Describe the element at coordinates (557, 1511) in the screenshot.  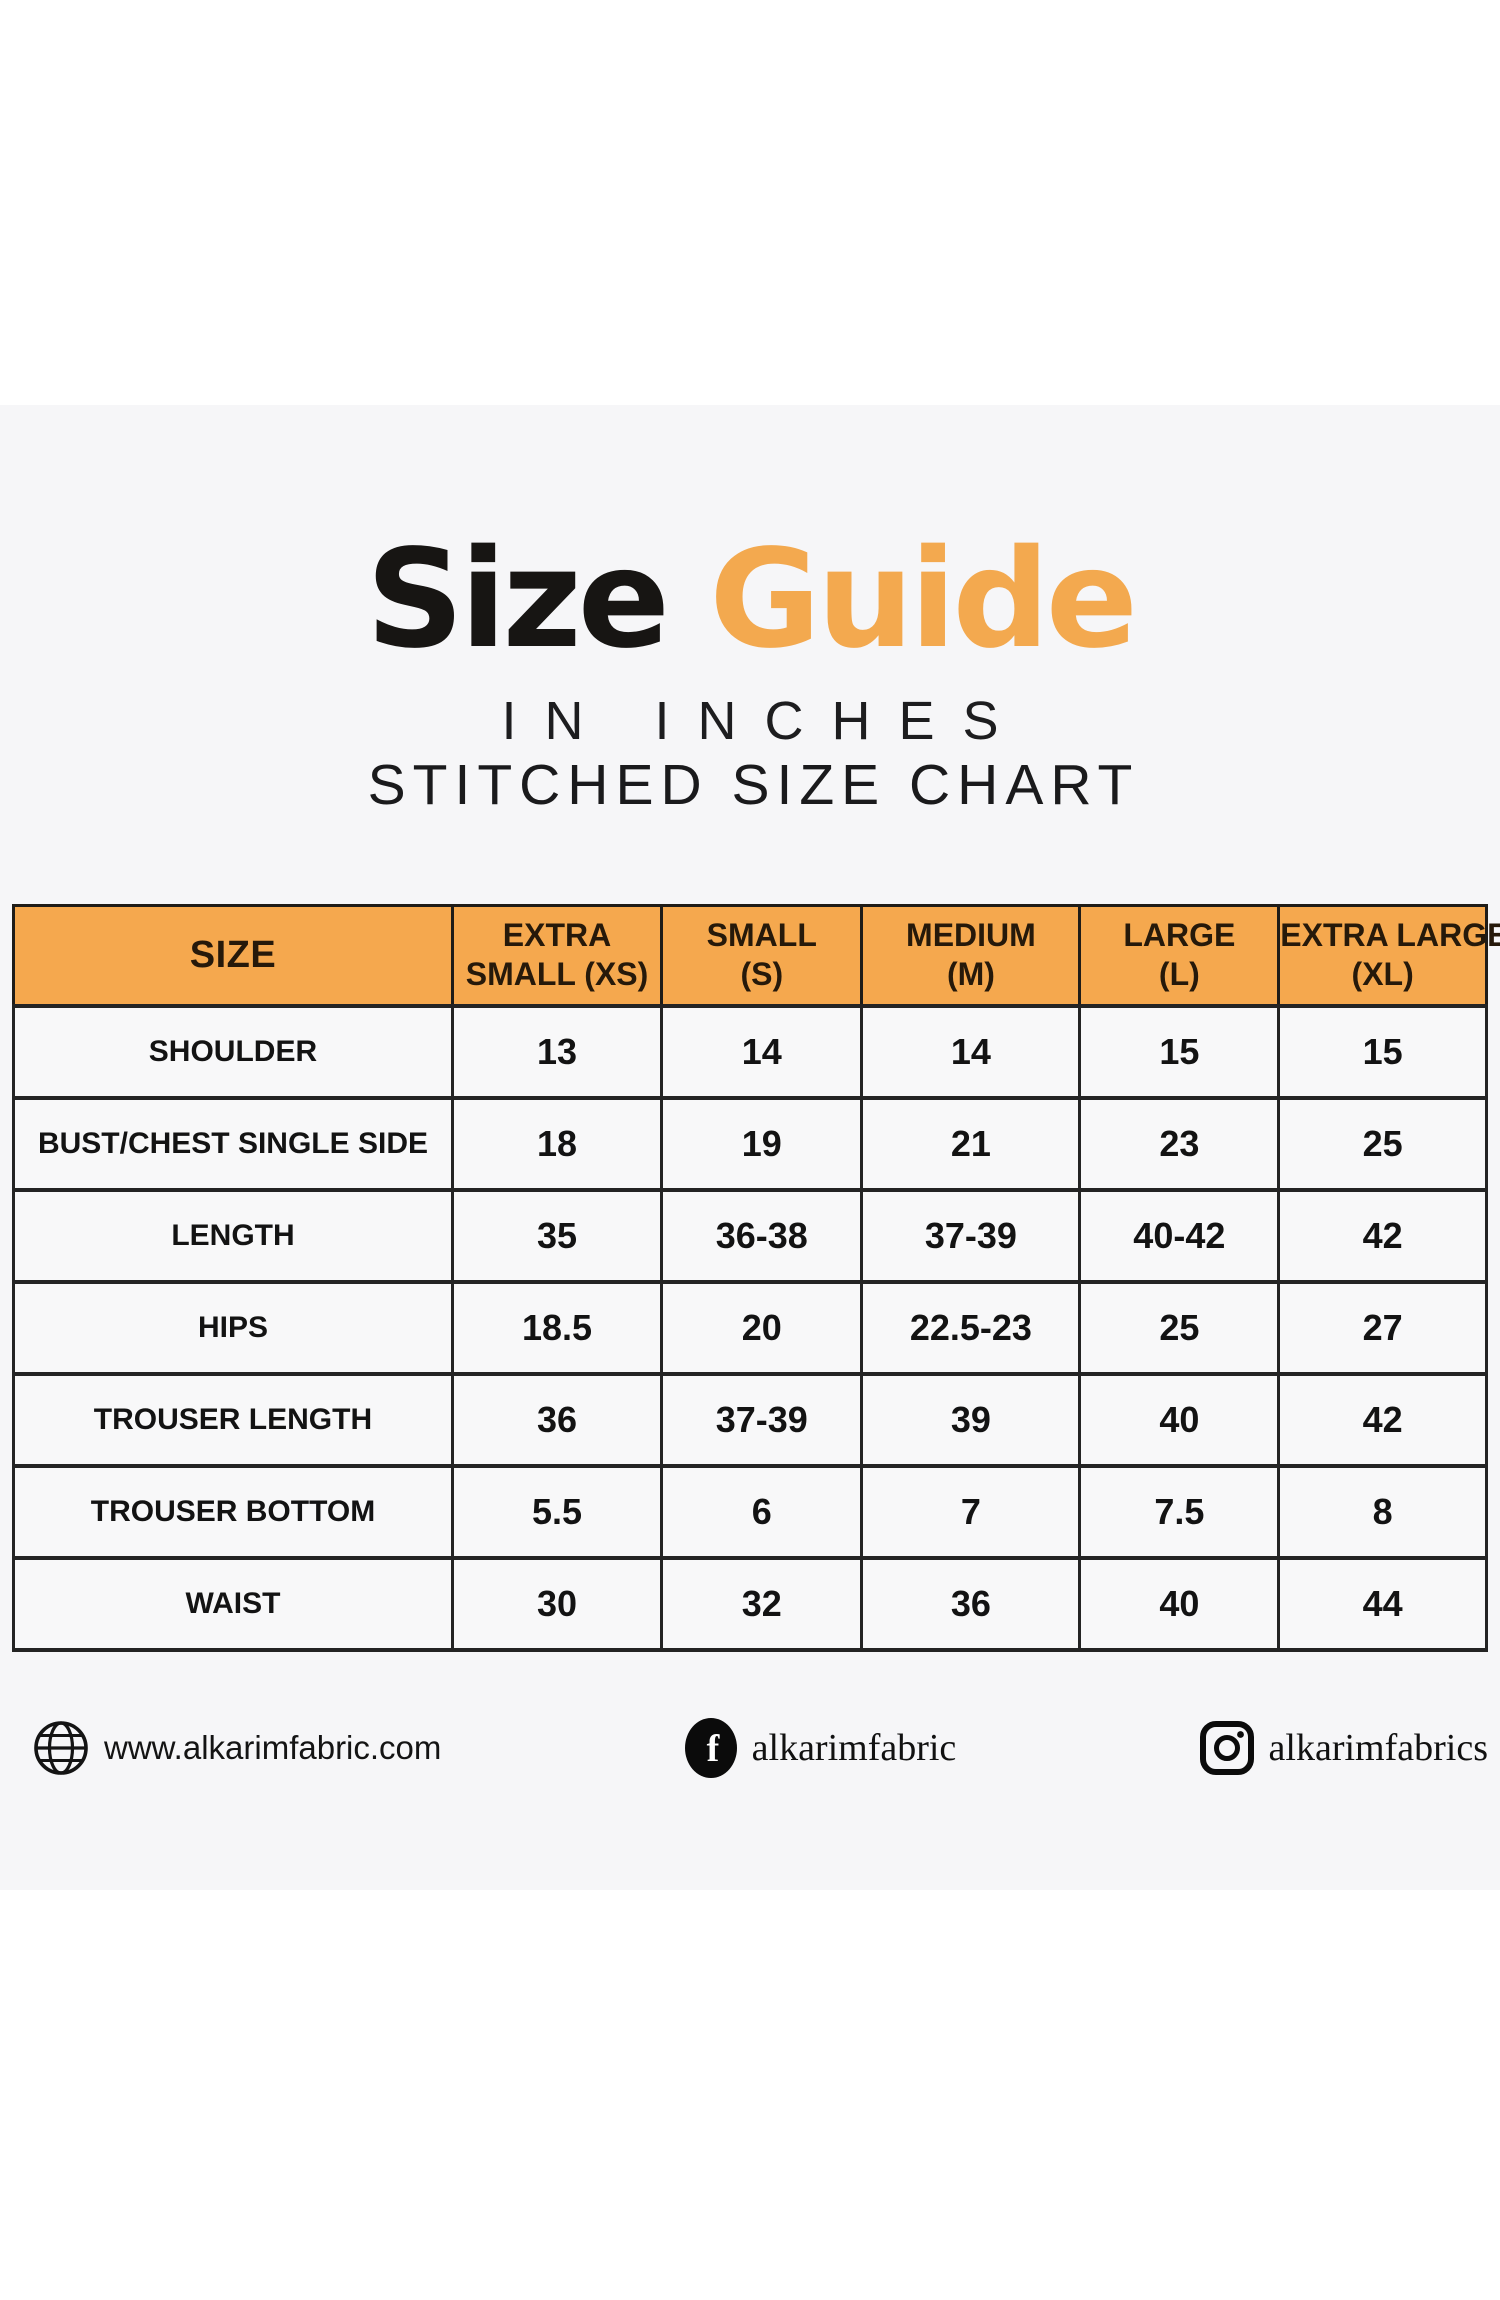
I see `value-cell: 5.5` at that location.